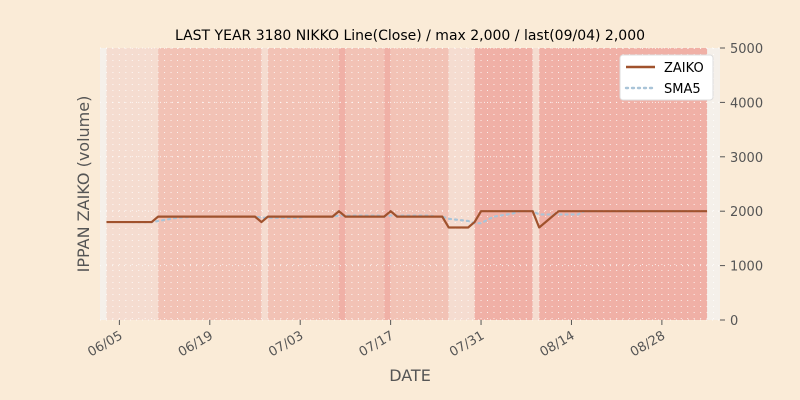  I want to click on legend-label-zaiko: ZAIKO, so click(684, 68).